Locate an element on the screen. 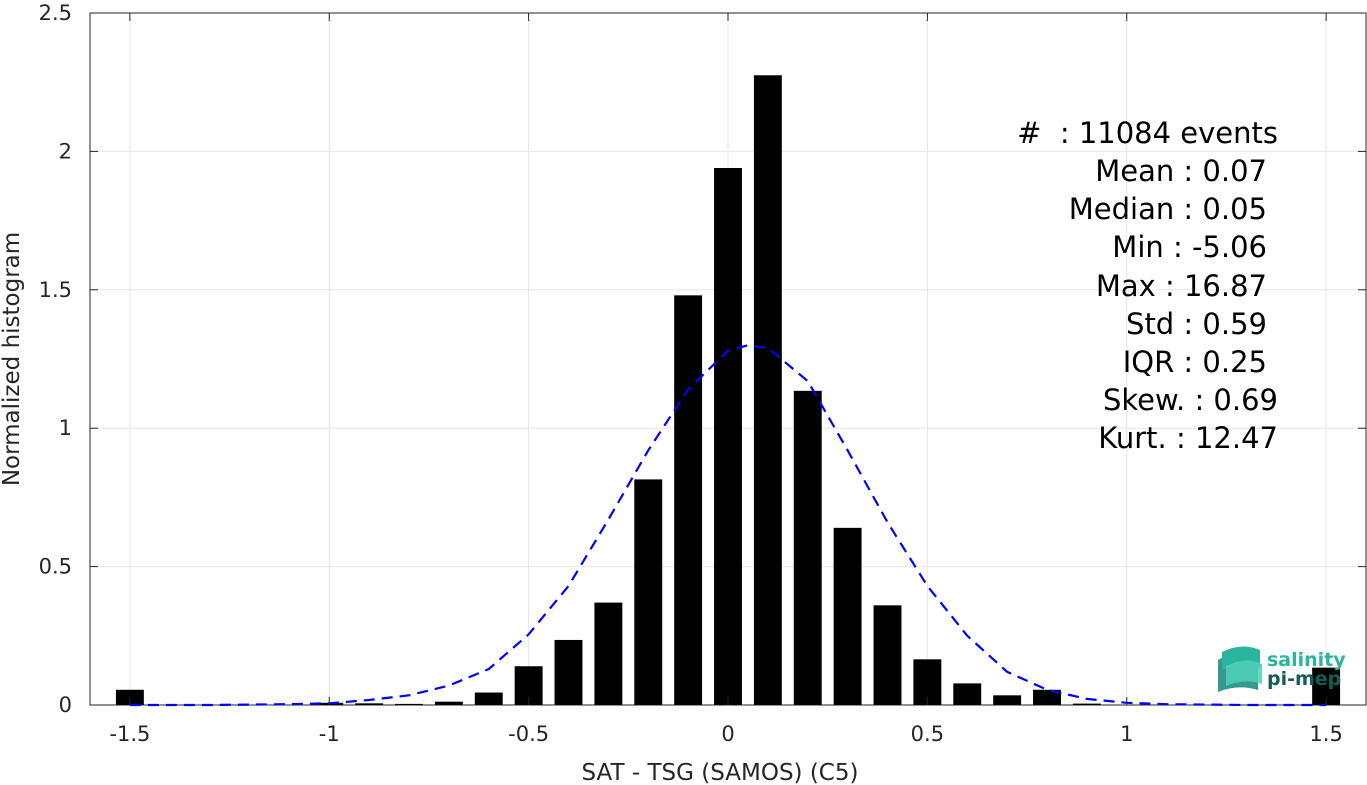 This screenshot has width=1367, height=785. stat-median: Median : 0.05 is located at coordinates (1168, 209).